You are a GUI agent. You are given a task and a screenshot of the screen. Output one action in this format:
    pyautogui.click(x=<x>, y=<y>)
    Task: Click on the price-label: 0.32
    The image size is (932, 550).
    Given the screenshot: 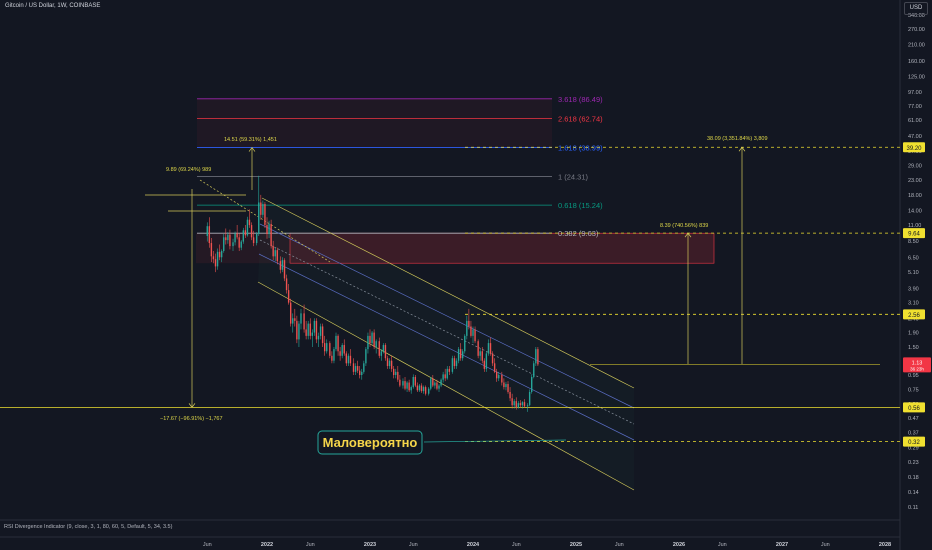 What is the action you would take?
    pyautogui.click(x=914, y=443)
    